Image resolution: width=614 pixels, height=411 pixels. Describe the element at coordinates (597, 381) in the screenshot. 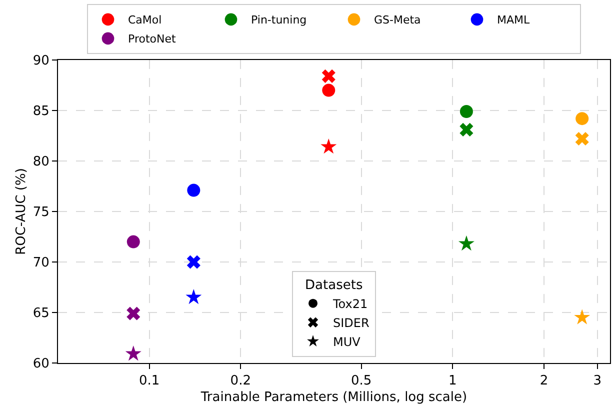

I see `x-tick-label: 3` at that location.